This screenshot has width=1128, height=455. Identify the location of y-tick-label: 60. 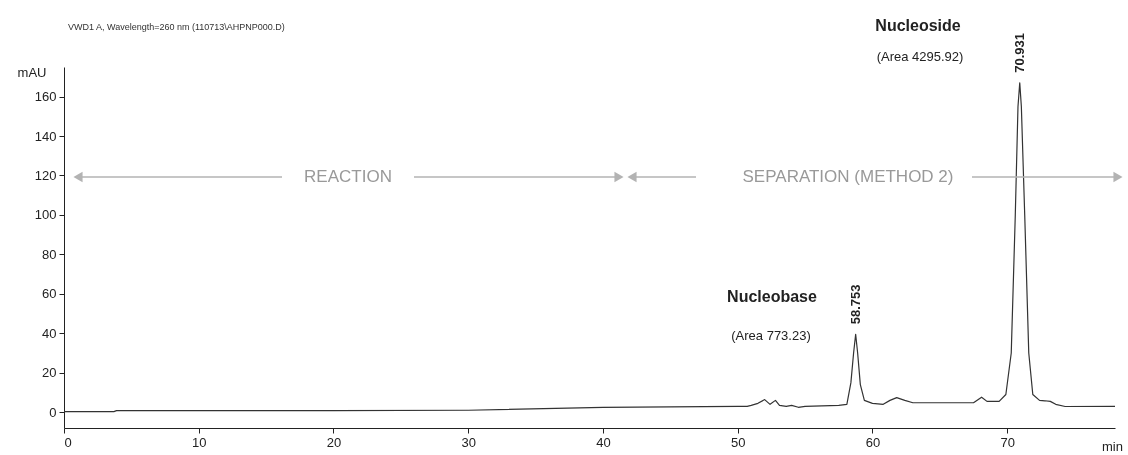
(49, 294).